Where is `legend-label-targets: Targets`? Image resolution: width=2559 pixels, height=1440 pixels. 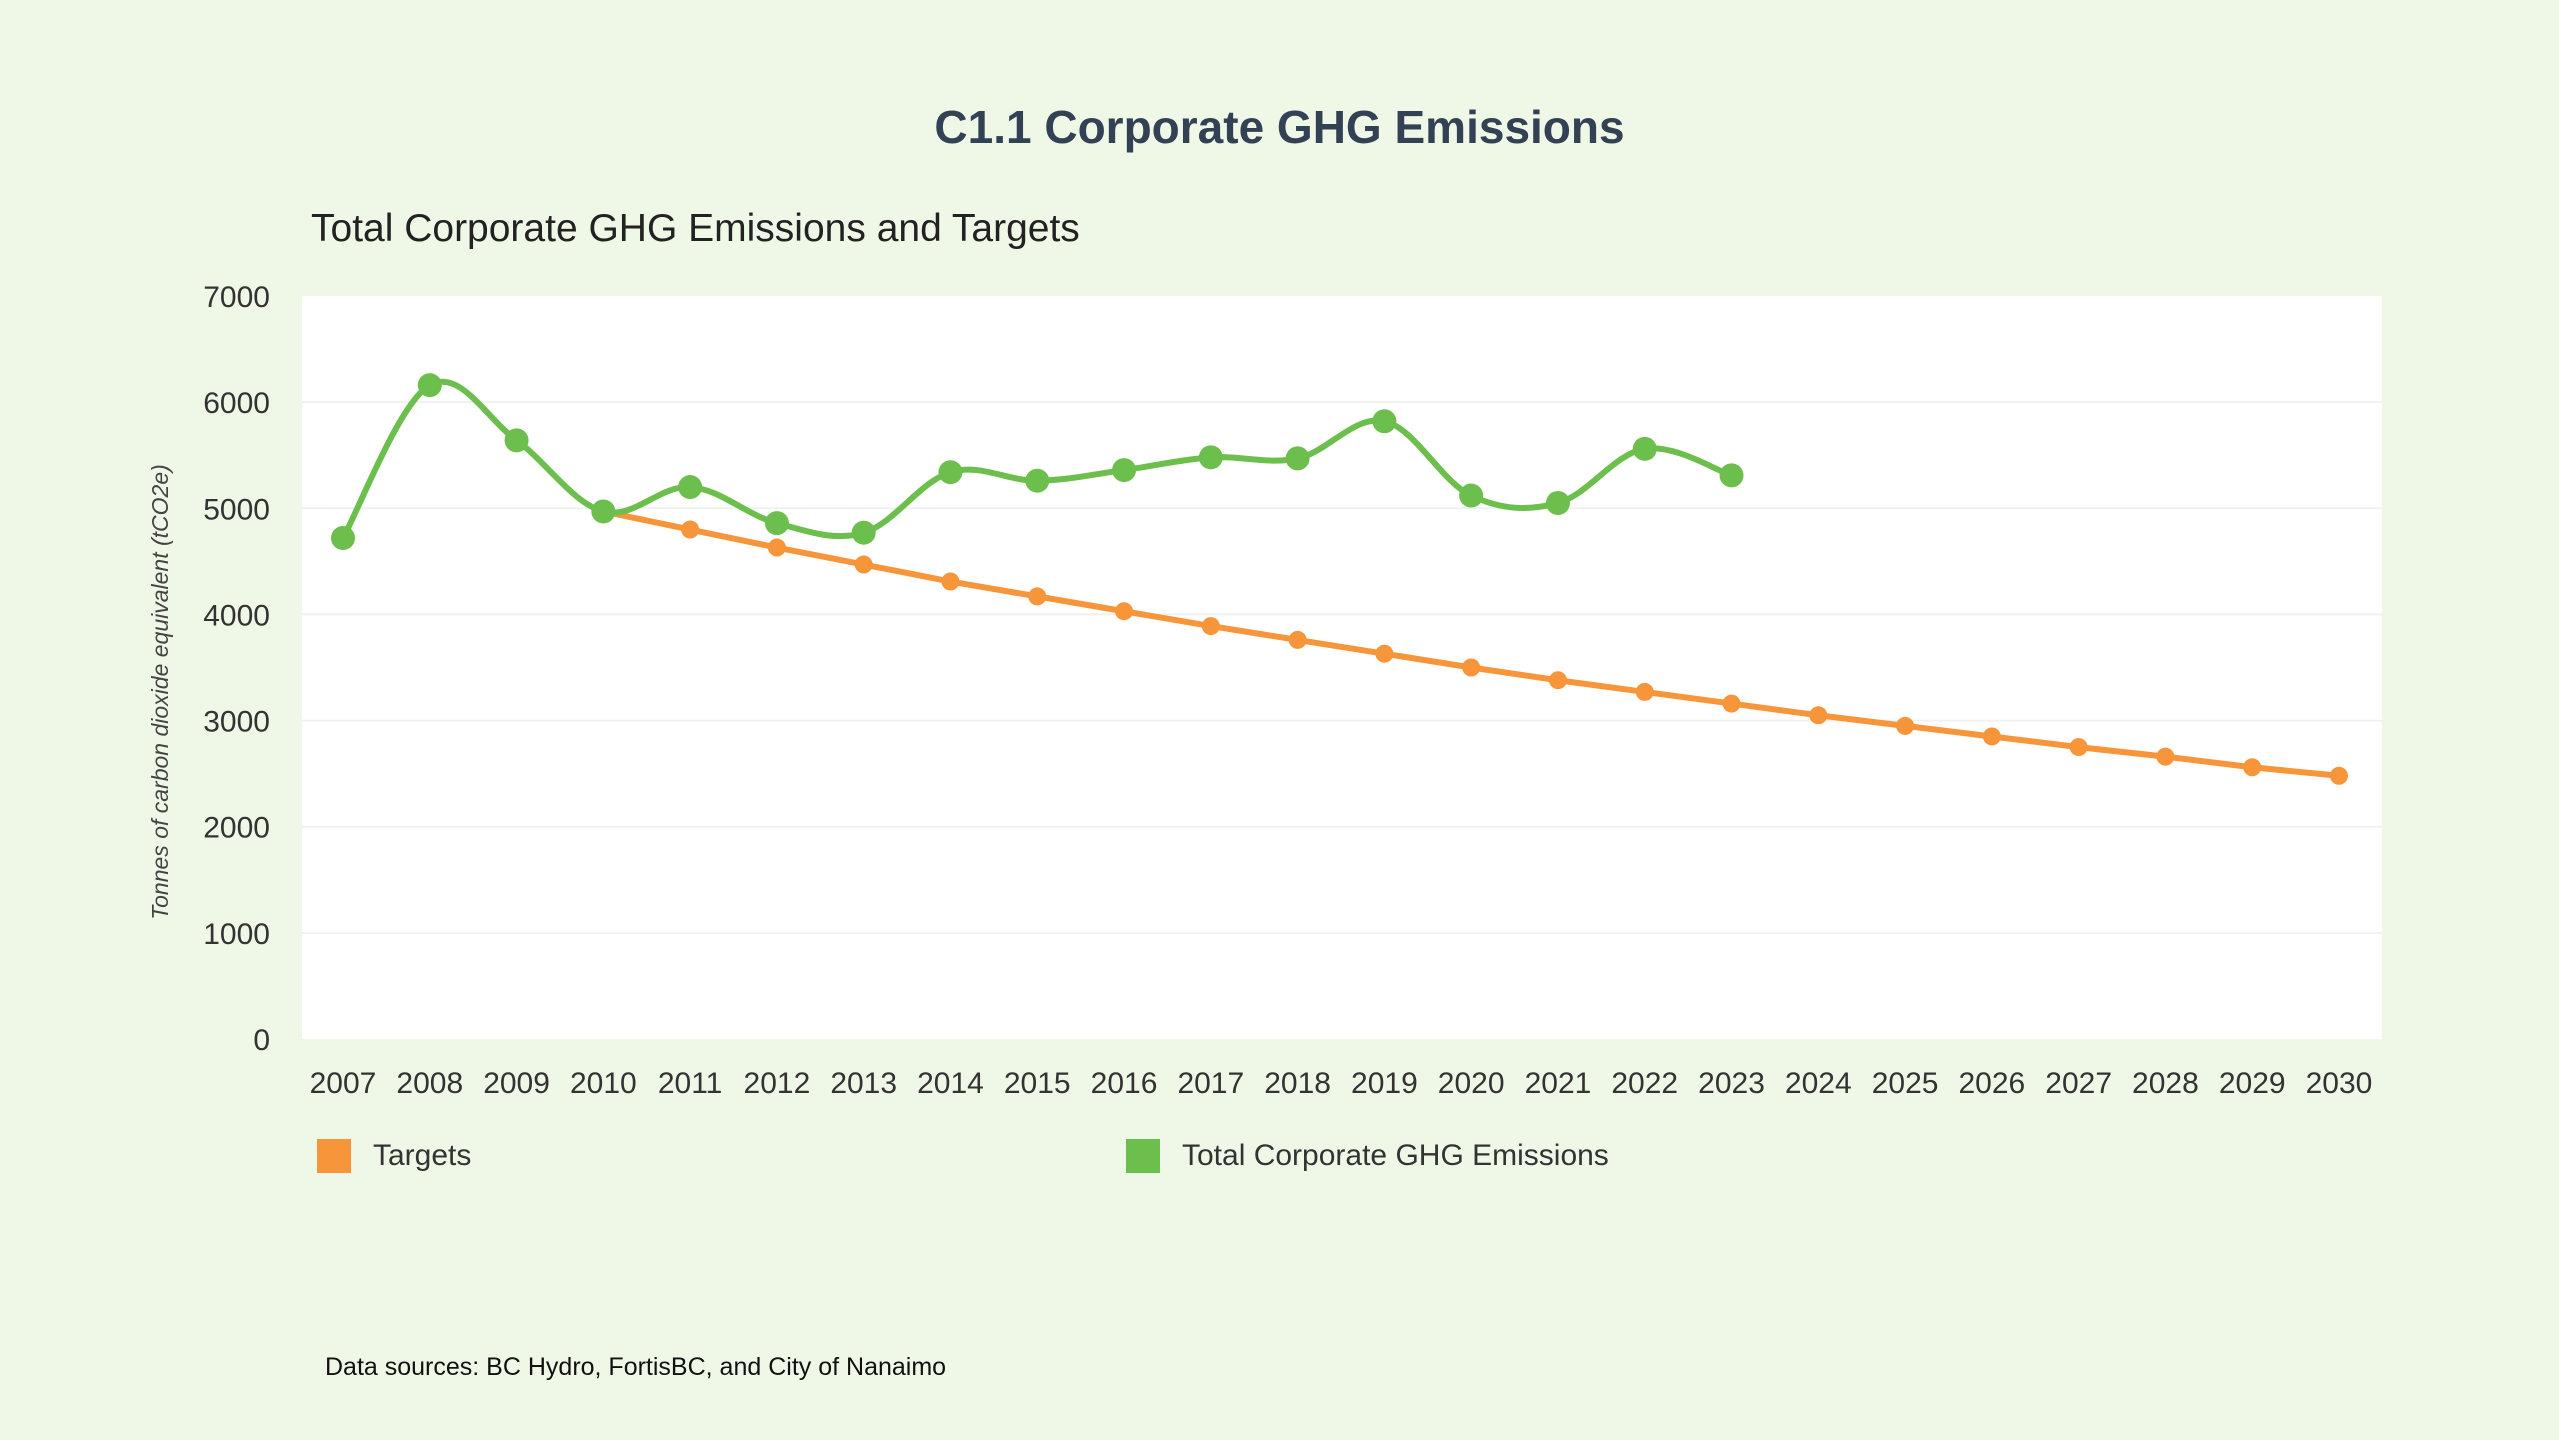 legend-label-targets: Targets is located at coordinates (422, 1155).